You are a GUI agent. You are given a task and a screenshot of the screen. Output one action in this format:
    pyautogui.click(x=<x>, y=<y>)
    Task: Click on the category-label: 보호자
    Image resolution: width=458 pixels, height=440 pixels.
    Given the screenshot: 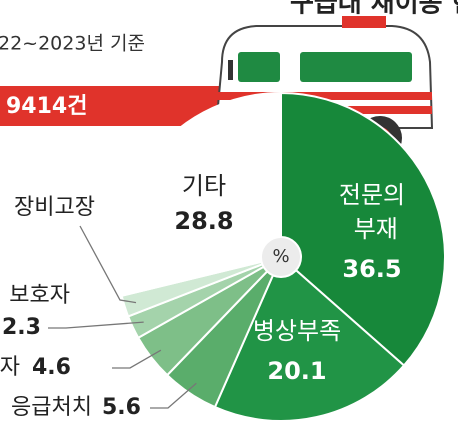 What is the action you would take?
    pyautogui.click(x=39, y=295)
    